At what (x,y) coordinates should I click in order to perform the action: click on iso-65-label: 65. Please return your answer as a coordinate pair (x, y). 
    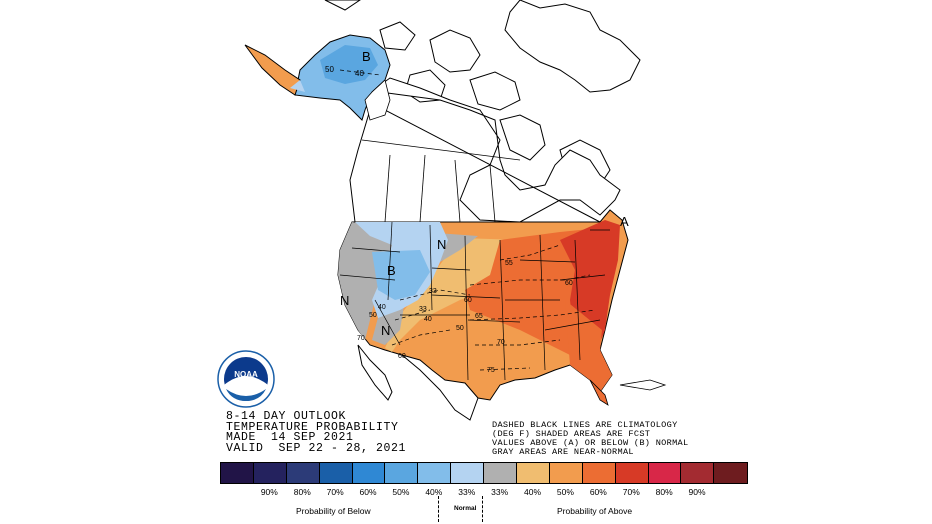
    Looking at the image, I should click on (479, 316).